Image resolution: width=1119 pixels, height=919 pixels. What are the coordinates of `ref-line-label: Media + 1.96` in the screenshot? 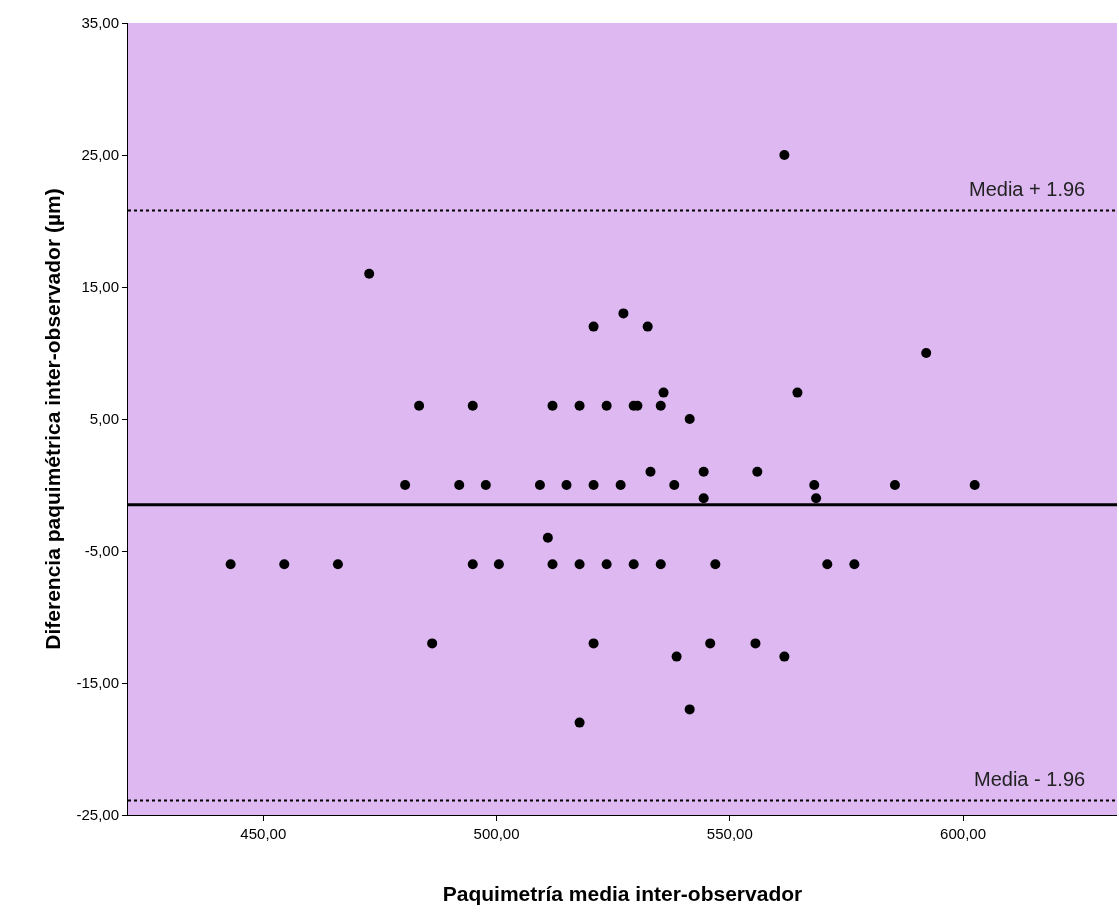 It's located at (1027, 189).